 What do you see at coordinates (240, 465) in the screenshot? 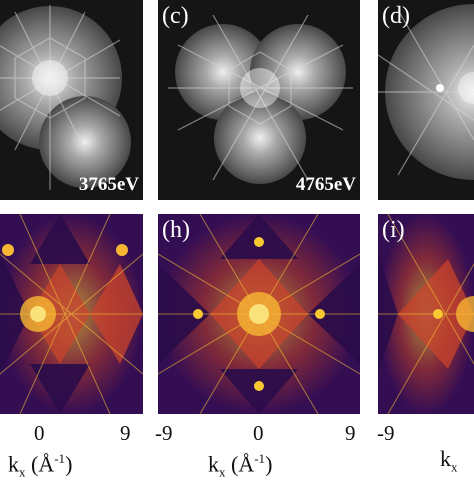
I see `x-axis-label-panel2: kx (Å-1)` at bounding box center [240, 465].